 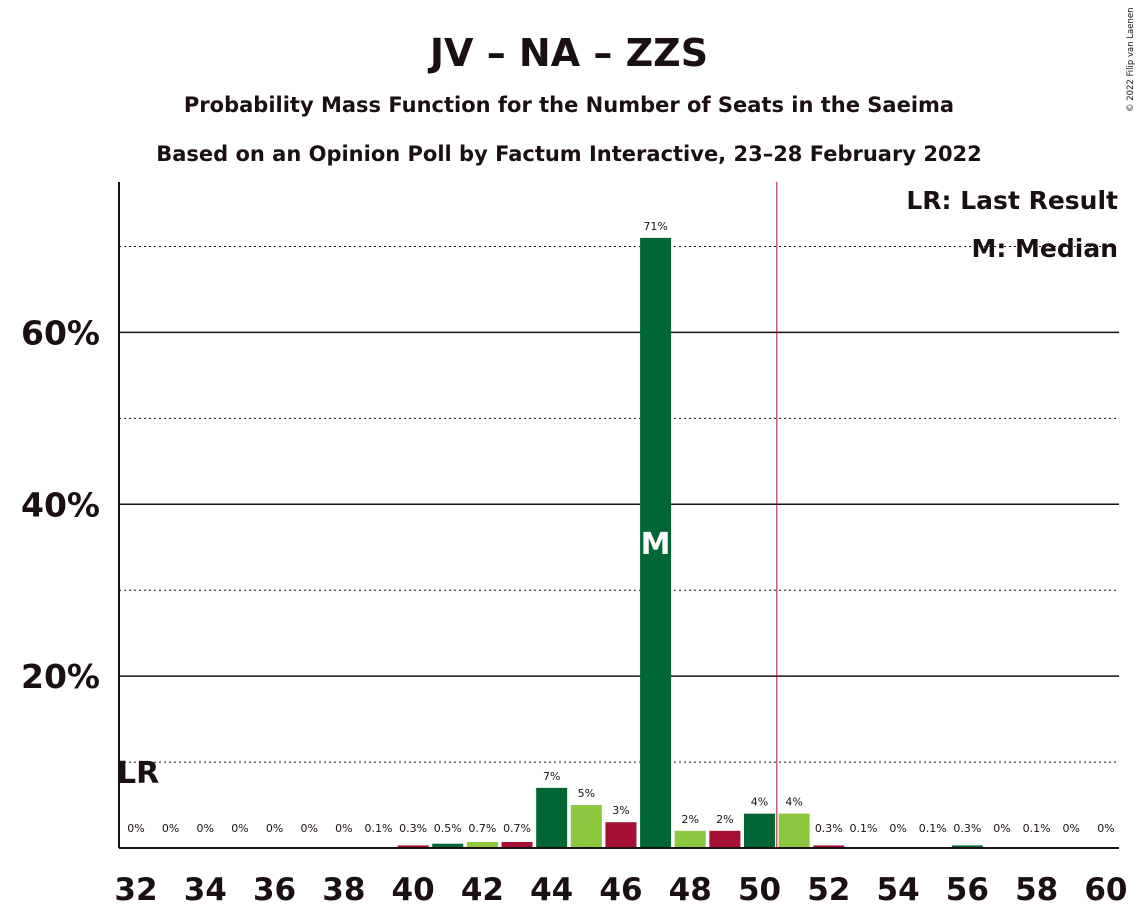 What do you see at coordinates (413, 890) in the screenshot?
I see `x-tick-label: 40` at bounding box center [413, 890].